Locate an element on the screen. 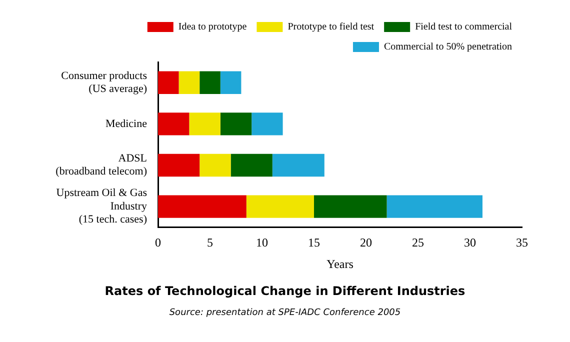 This screenshot has height=342, width=570. x-tick-label: 35 is located at coordinates (522, 243).